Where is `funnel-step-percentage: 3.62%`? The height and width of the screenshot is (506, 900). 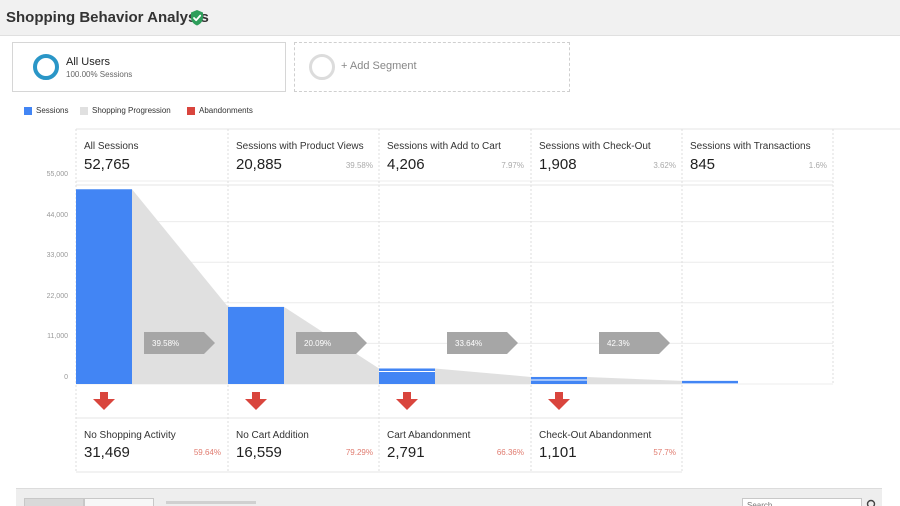 funnel-step-percentage: 3.62% is located at coordinates (664, 165).